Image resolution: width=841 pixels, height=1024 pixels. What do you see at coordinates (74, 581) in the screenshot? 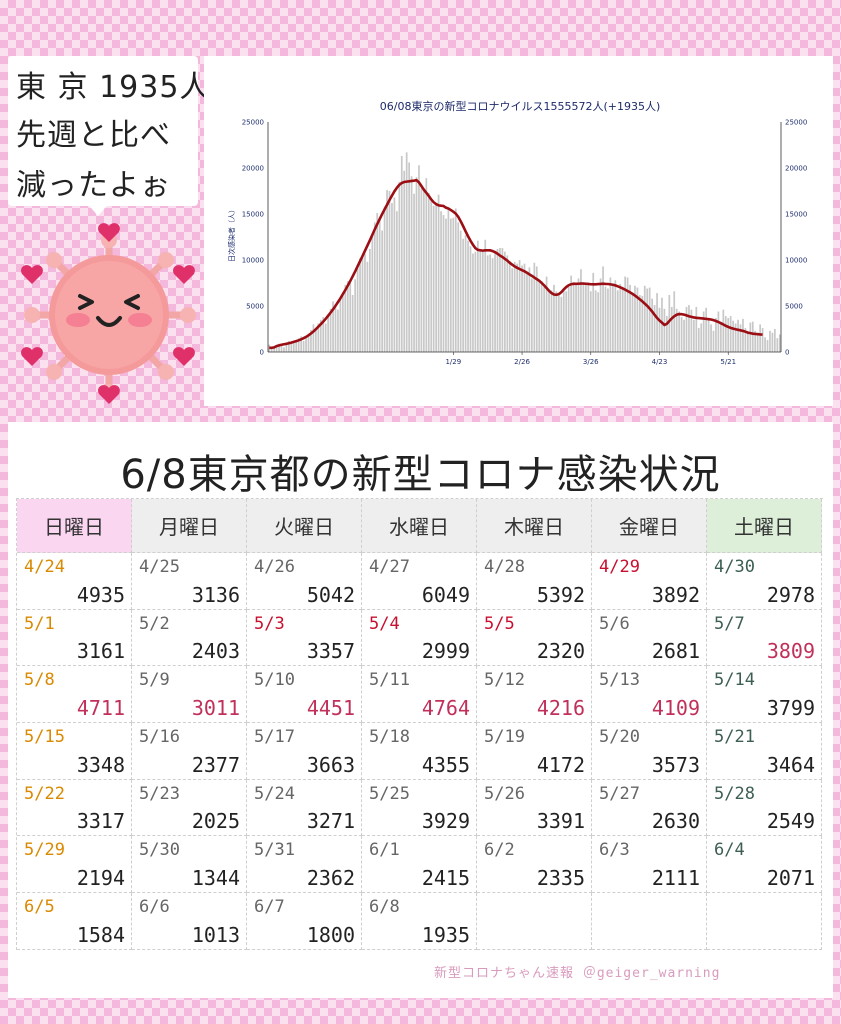
I see `table-cell: 4/24 4935` at bounding box center [74, 581].